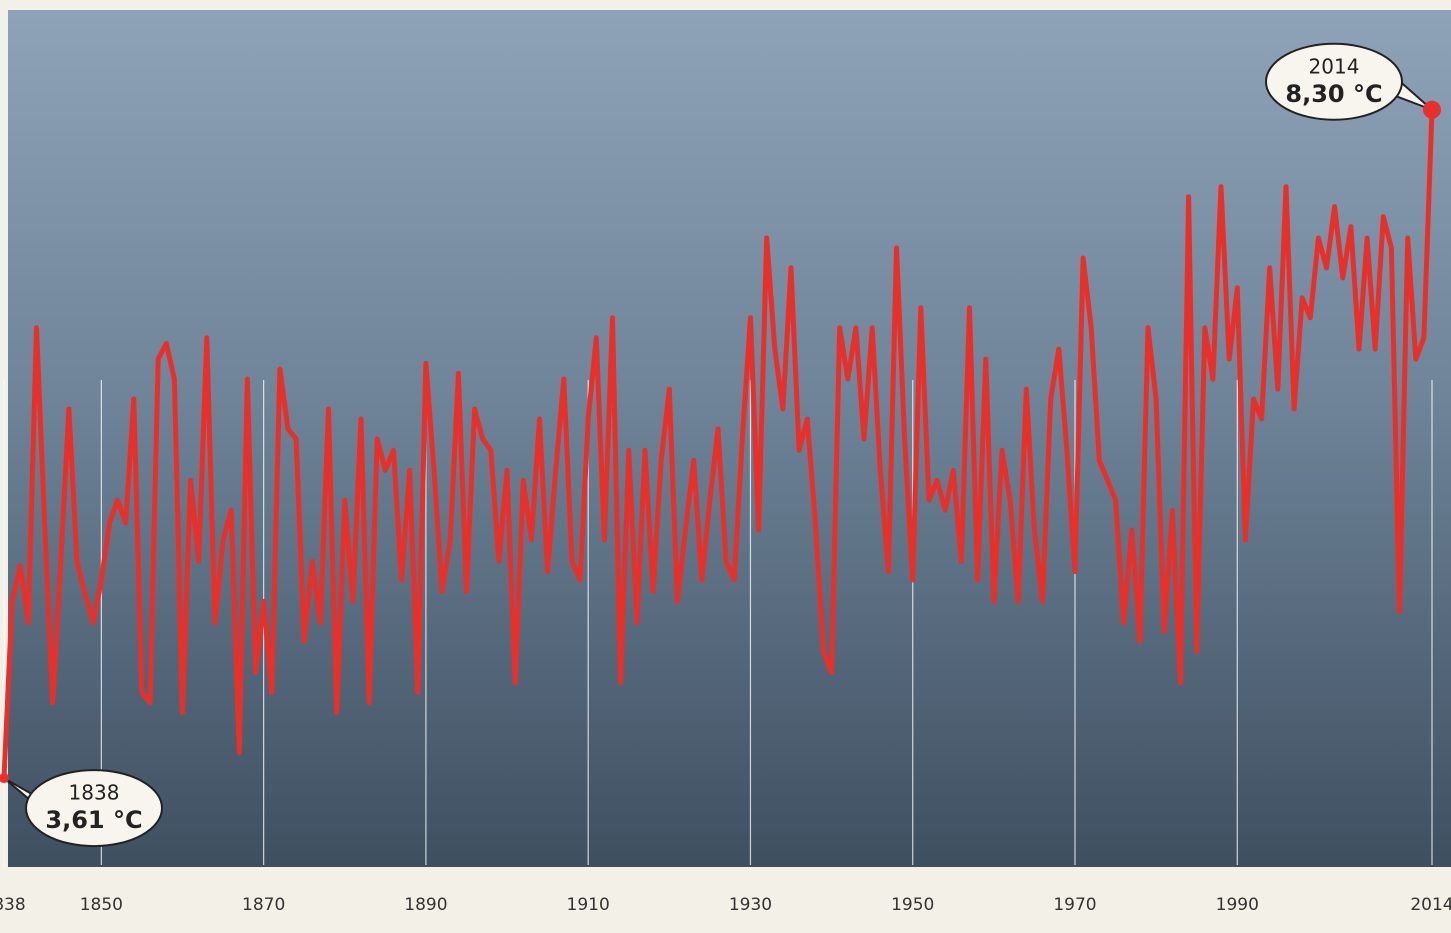 Image resolution: width=1451 pixels, height=933 pixels. I want to click on x-tick-label: 1890, so click(425, 905).